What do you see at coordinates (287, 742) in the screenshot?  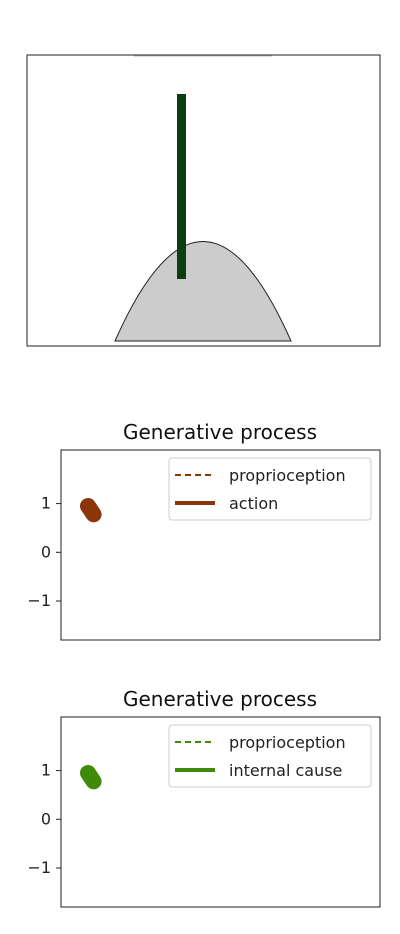 I see `chart-2-legend-label-proprioception: proprioception` at bounding box center [287, 742].